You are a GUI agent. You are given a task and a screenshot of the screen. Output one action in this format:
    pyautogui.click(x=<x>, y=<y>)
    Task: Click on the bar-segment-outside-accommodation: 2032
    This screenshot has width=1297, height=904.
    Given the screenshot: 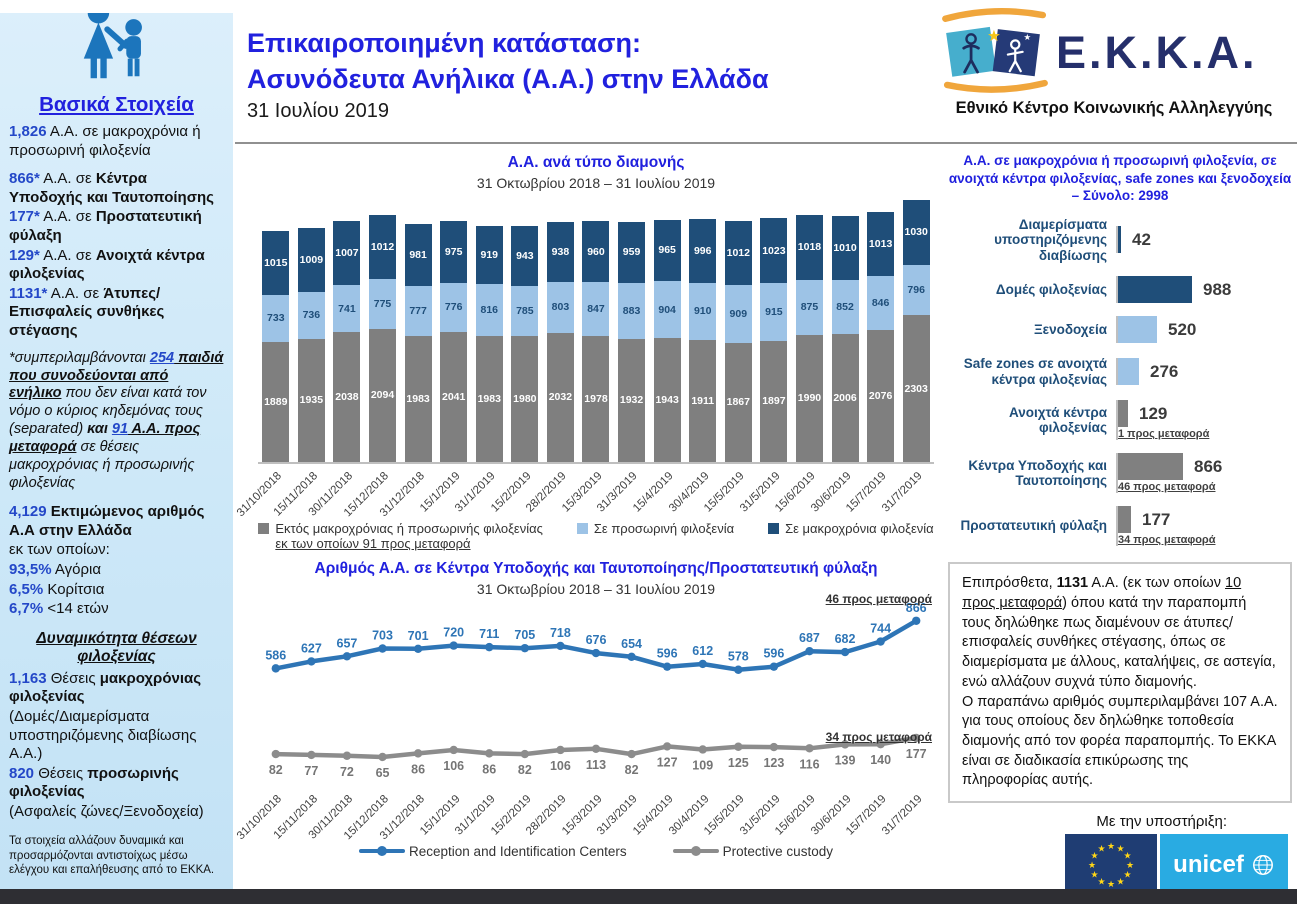 What is the action you would take?
    pyautogui.click(x=560, y=397)
    